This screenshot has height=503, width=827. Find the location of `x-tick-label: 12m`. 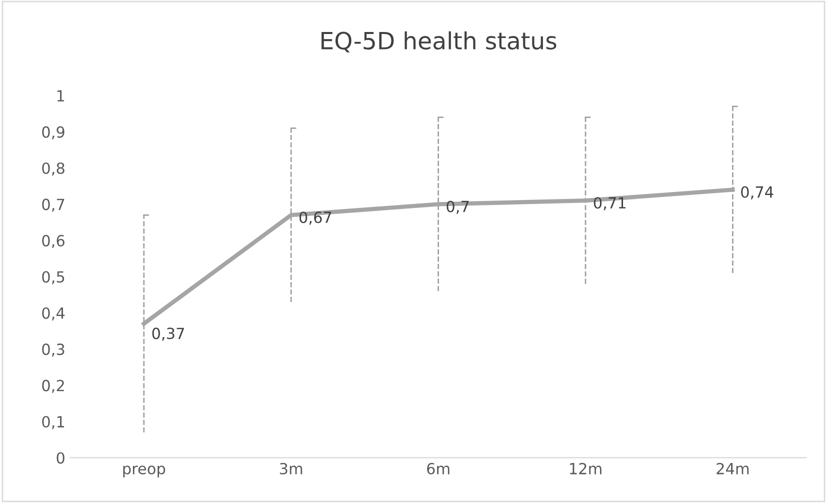

x-tick-label: 12m is located at coordinates (586, 468).